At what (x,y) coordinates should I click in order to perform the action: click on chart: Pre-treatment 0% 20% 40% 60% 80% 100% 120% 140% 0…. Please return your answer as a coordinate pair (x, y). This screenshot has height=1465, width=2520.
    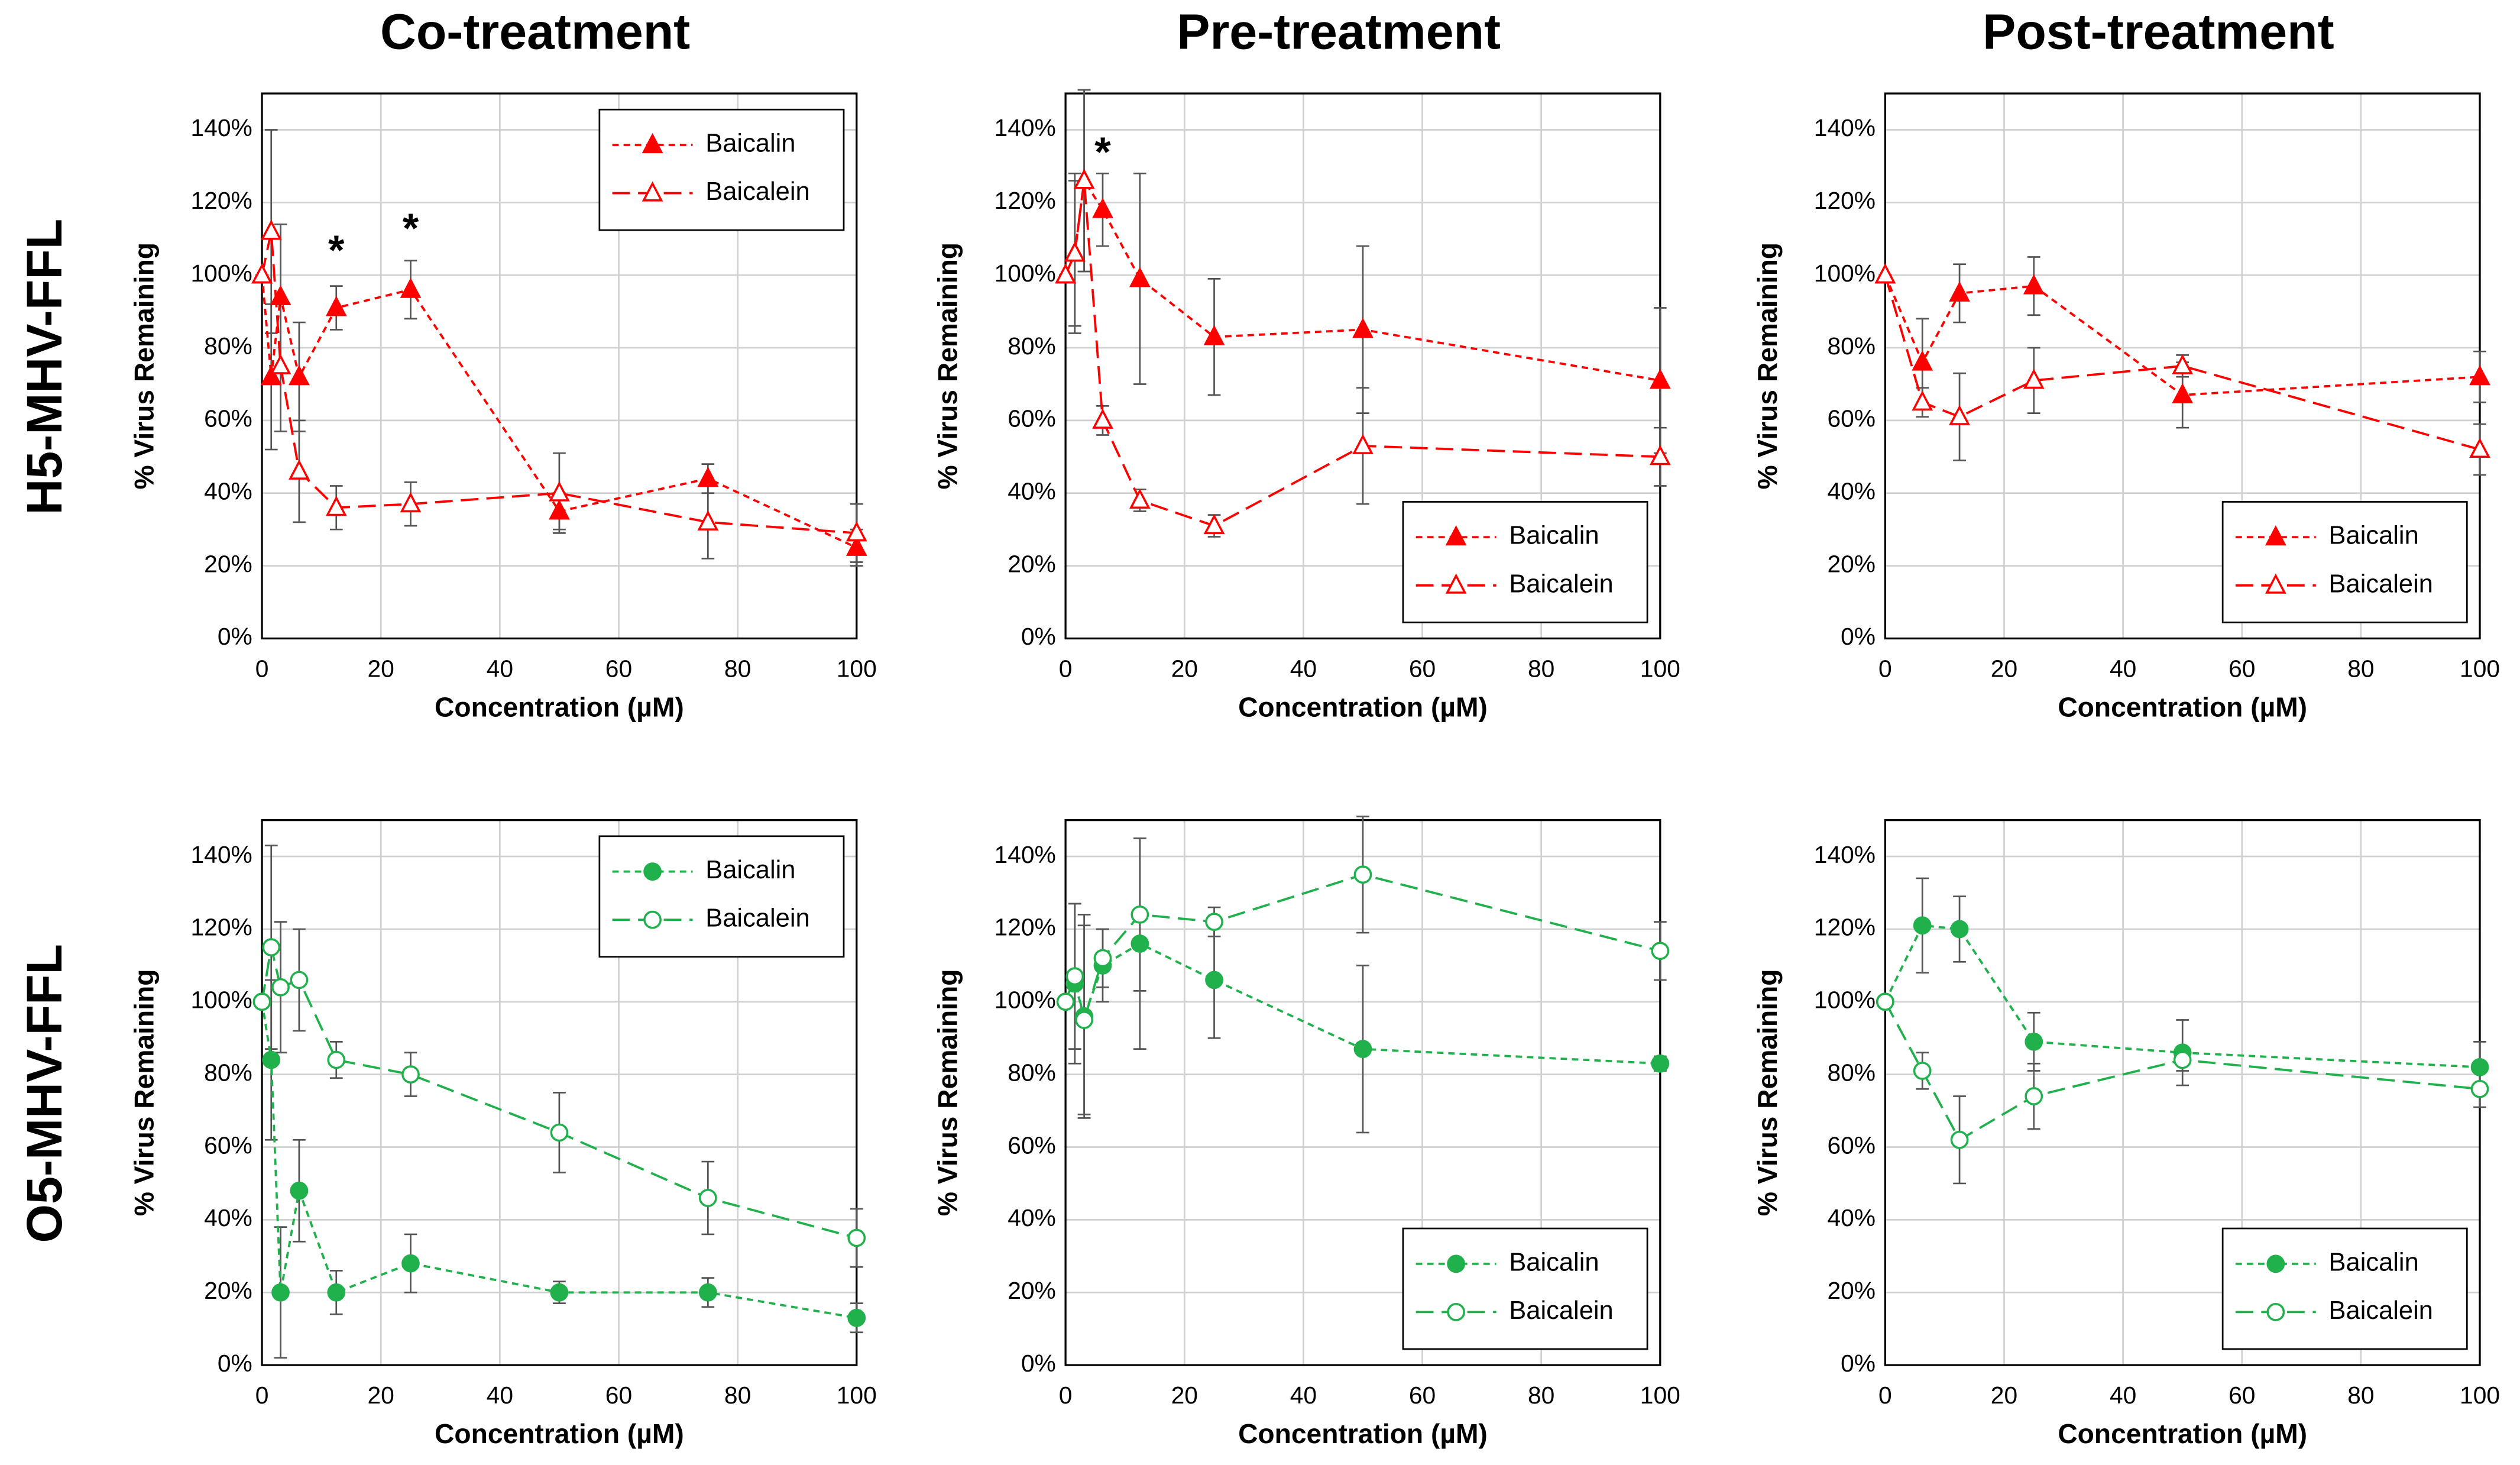
    Looking at the image, I should click on (1306, 363).